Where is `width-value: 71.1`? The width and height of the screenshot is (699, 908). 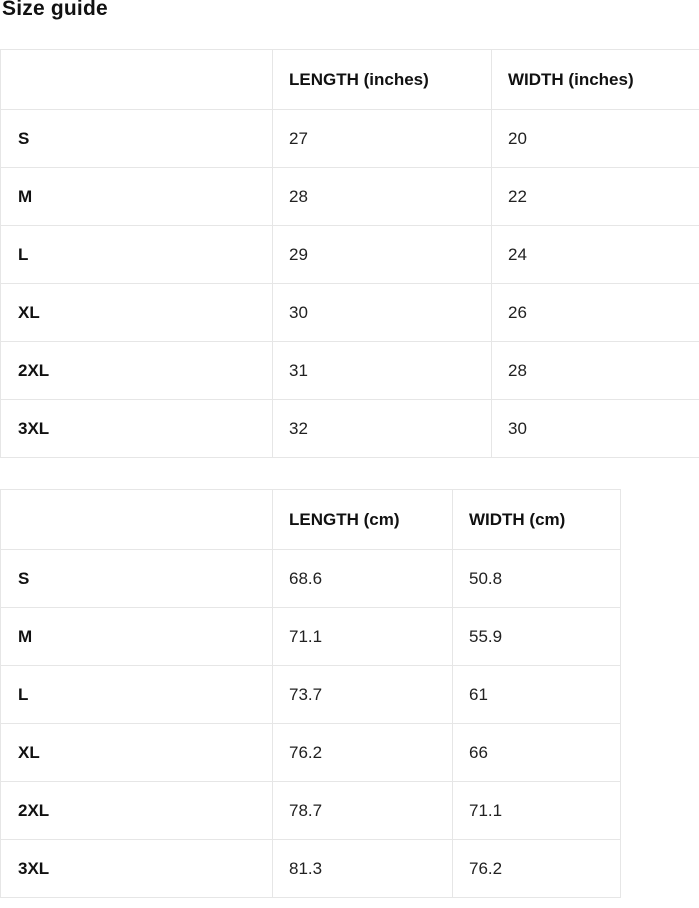
width-value: 71.1 is located at coordinates (536, 810).